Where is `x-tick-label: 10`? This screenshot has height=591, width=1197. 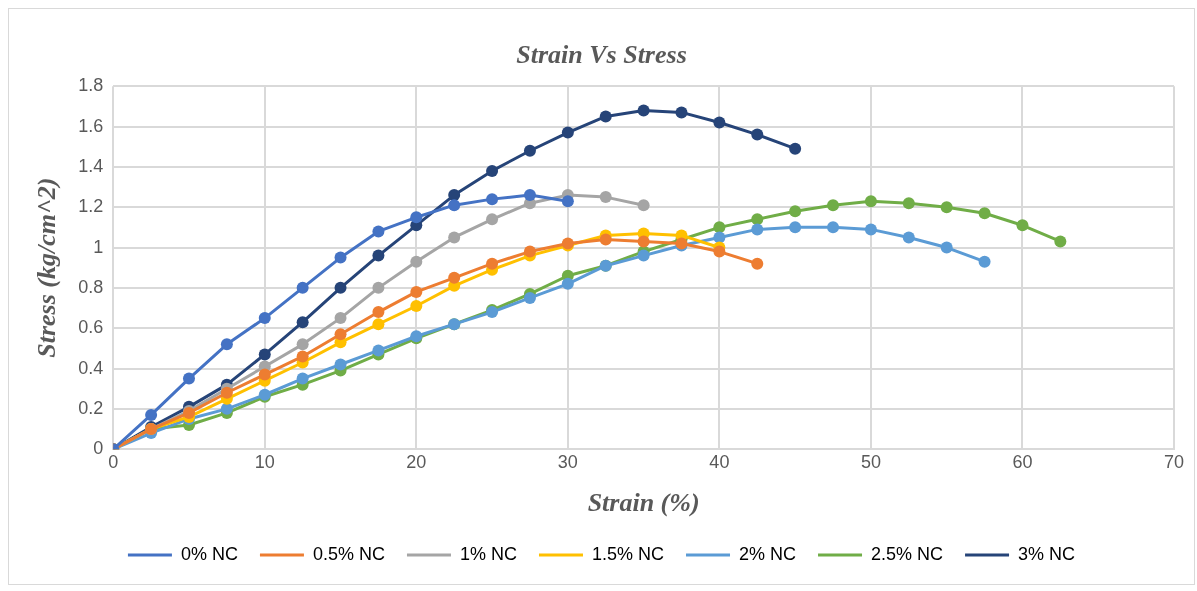 x-tick-label: 10 is located at coordinates (264, 461).